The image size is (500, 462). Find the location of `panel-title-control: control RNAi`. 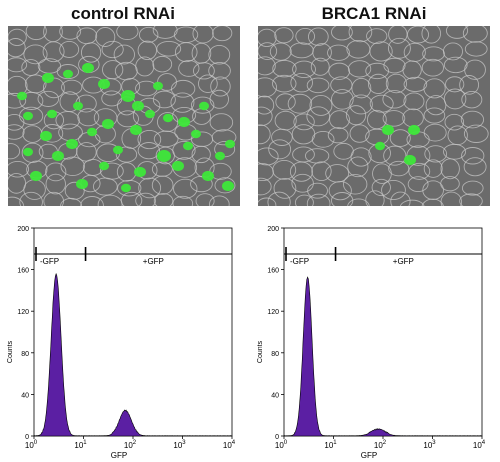

panel-title-control: control RNAi is located at coordinates (123, 13).